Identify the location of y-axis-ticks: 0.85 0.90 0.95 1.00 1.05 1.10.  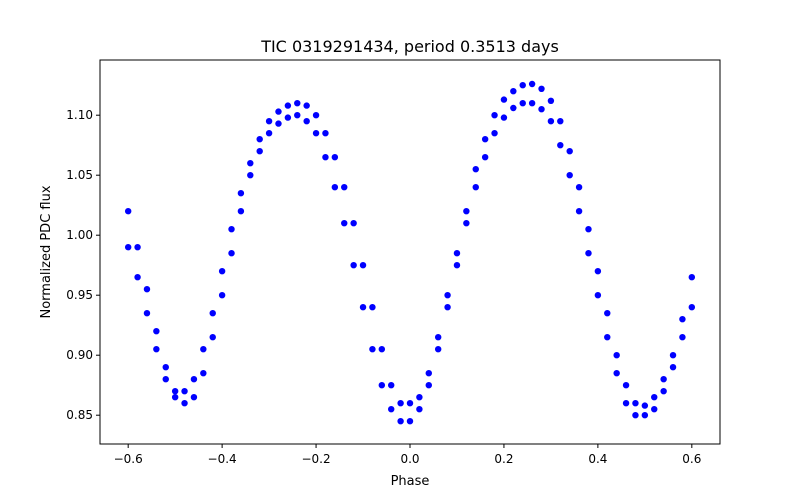
(83, 265).